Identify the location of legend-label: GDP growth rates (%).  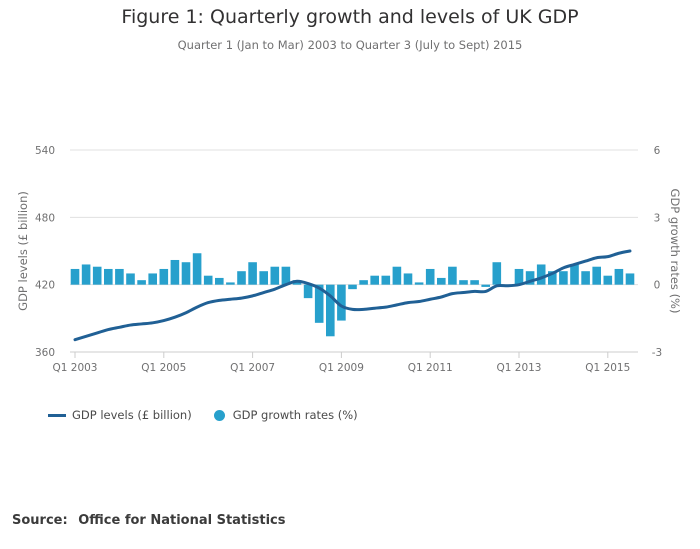
(295, 415).